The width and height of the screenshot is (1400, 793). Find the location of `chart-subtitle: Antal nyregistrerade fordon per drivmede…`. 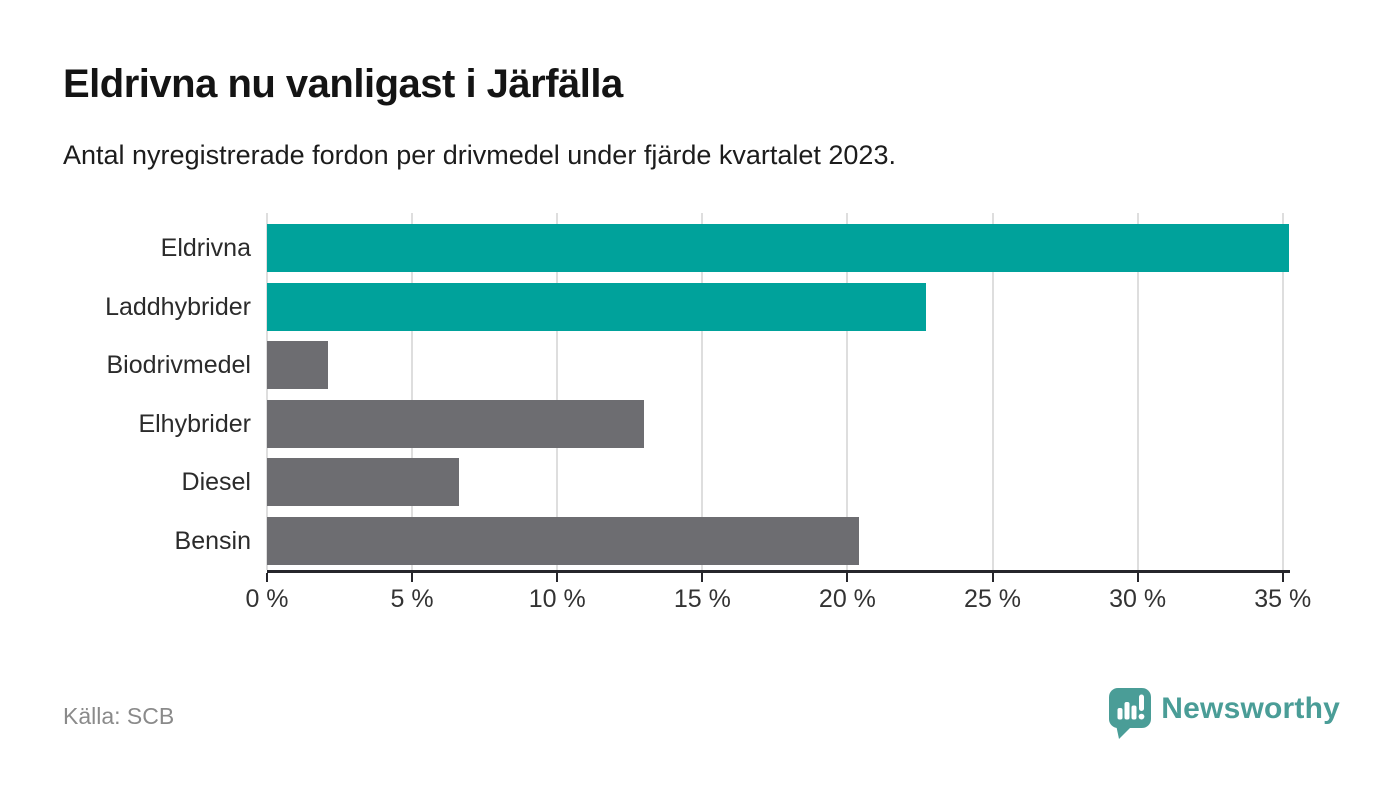

chart-subtitle: Antal nyregistrerade fordon per drivmede… is located at coordinates (479, 155).